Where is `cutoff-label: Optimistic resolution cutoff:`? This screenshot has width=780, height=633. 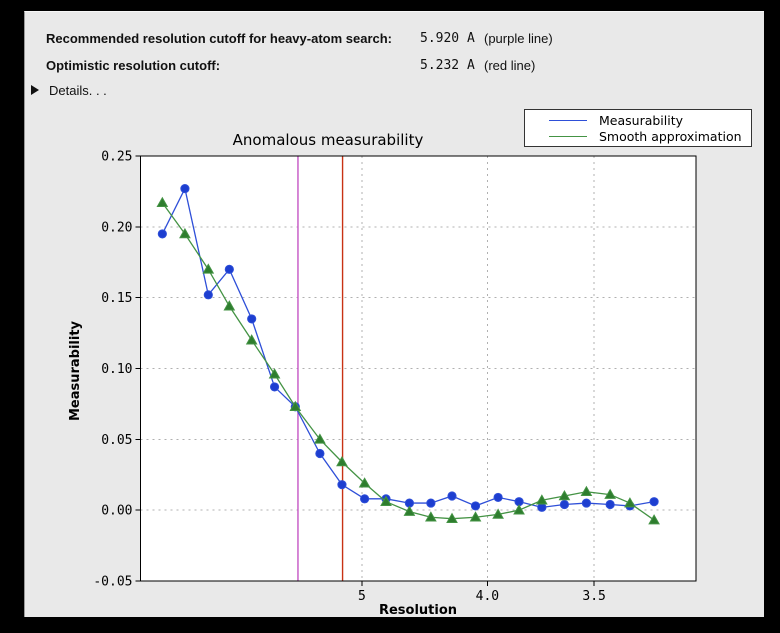 cutoff-label: Optimistic resolution cutoff: is located at coordinates (133, 65).